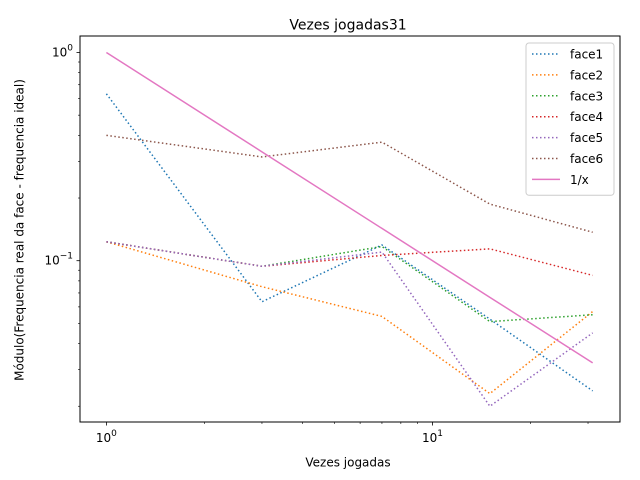 The height and width of the screenshot is (480, 640). What do you see at coordinates (586, 75) in the screenshot?
I see `legend-label-face2: face2` at bounding box center [586, 75].